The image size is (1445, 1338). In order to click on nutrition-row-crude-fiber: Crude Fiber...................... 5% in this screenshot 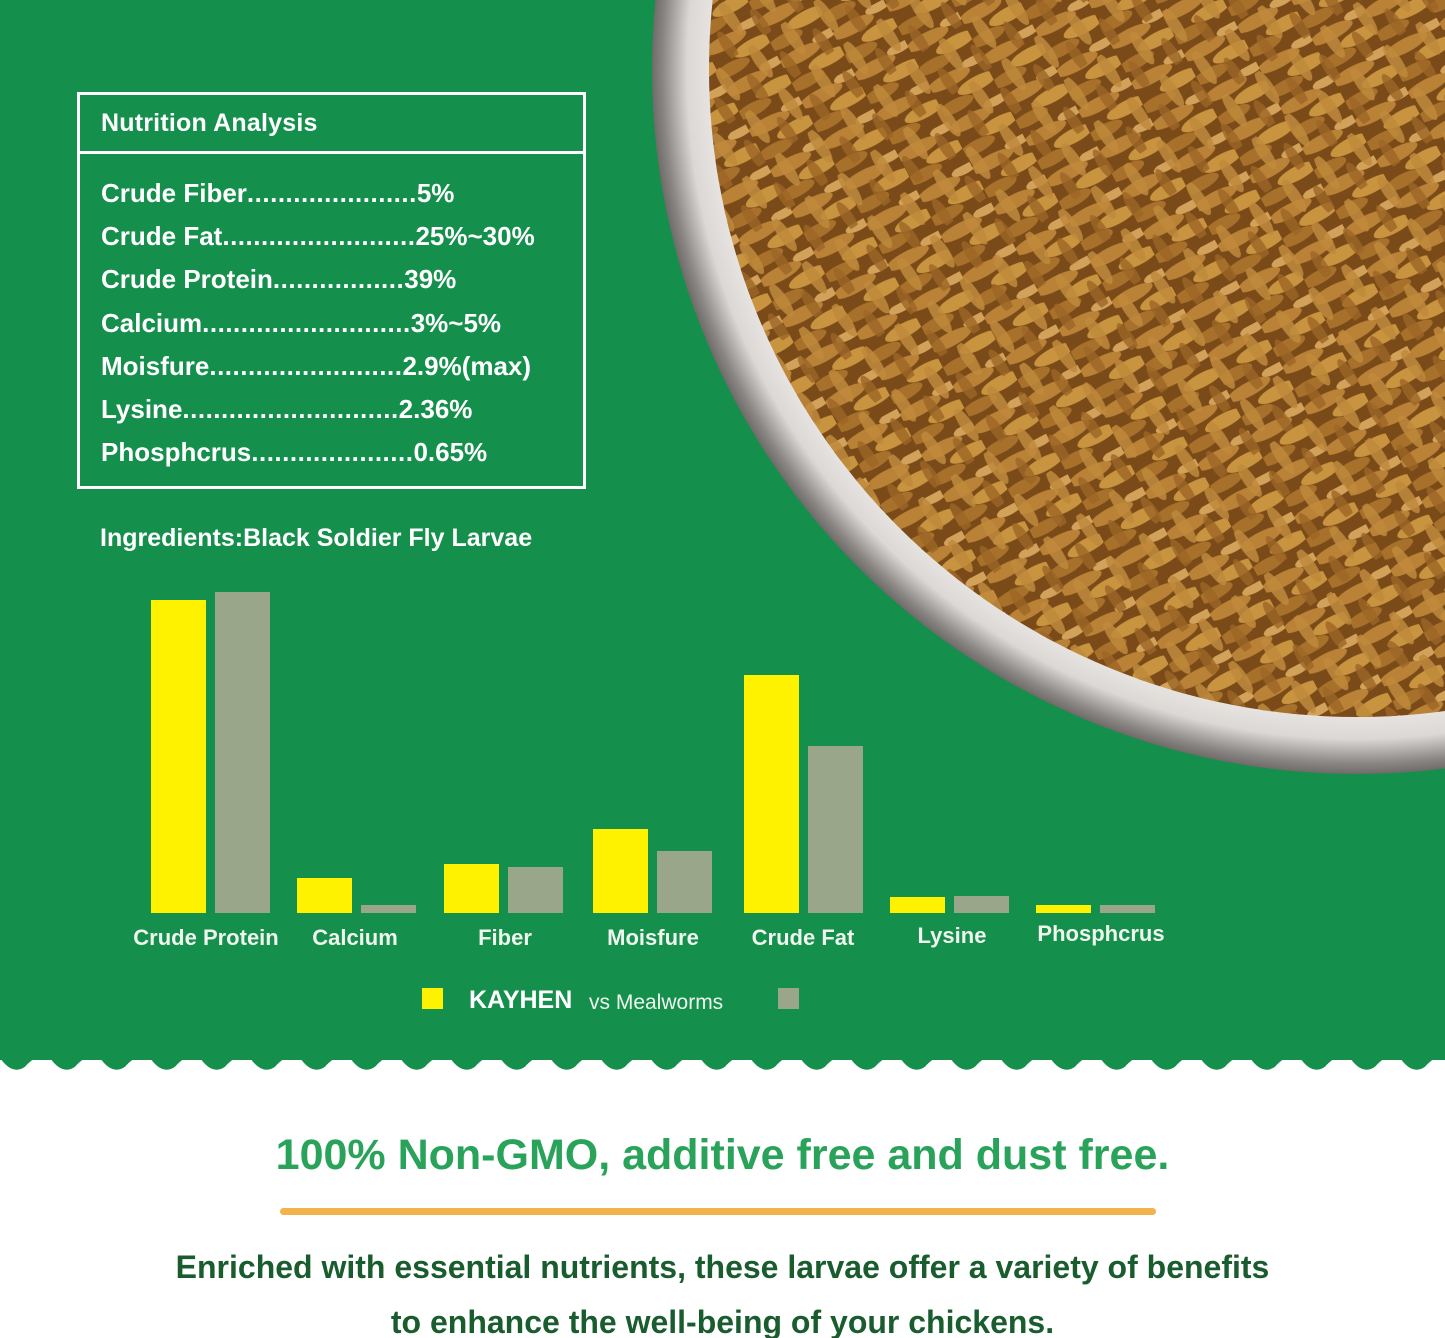, I will do `click(342, 193)`.